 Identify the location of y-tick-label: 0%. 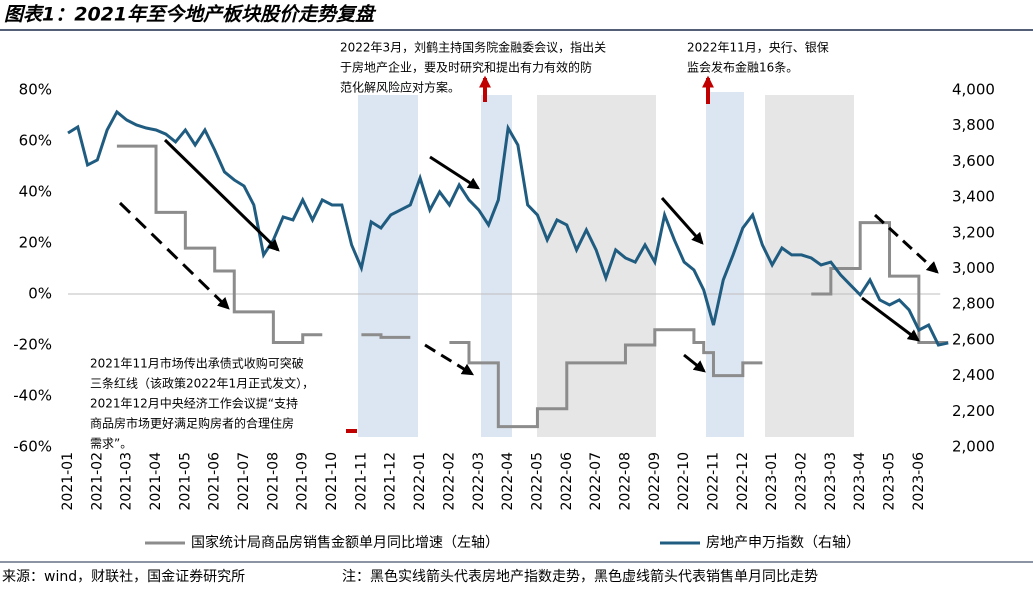
(40, 294).